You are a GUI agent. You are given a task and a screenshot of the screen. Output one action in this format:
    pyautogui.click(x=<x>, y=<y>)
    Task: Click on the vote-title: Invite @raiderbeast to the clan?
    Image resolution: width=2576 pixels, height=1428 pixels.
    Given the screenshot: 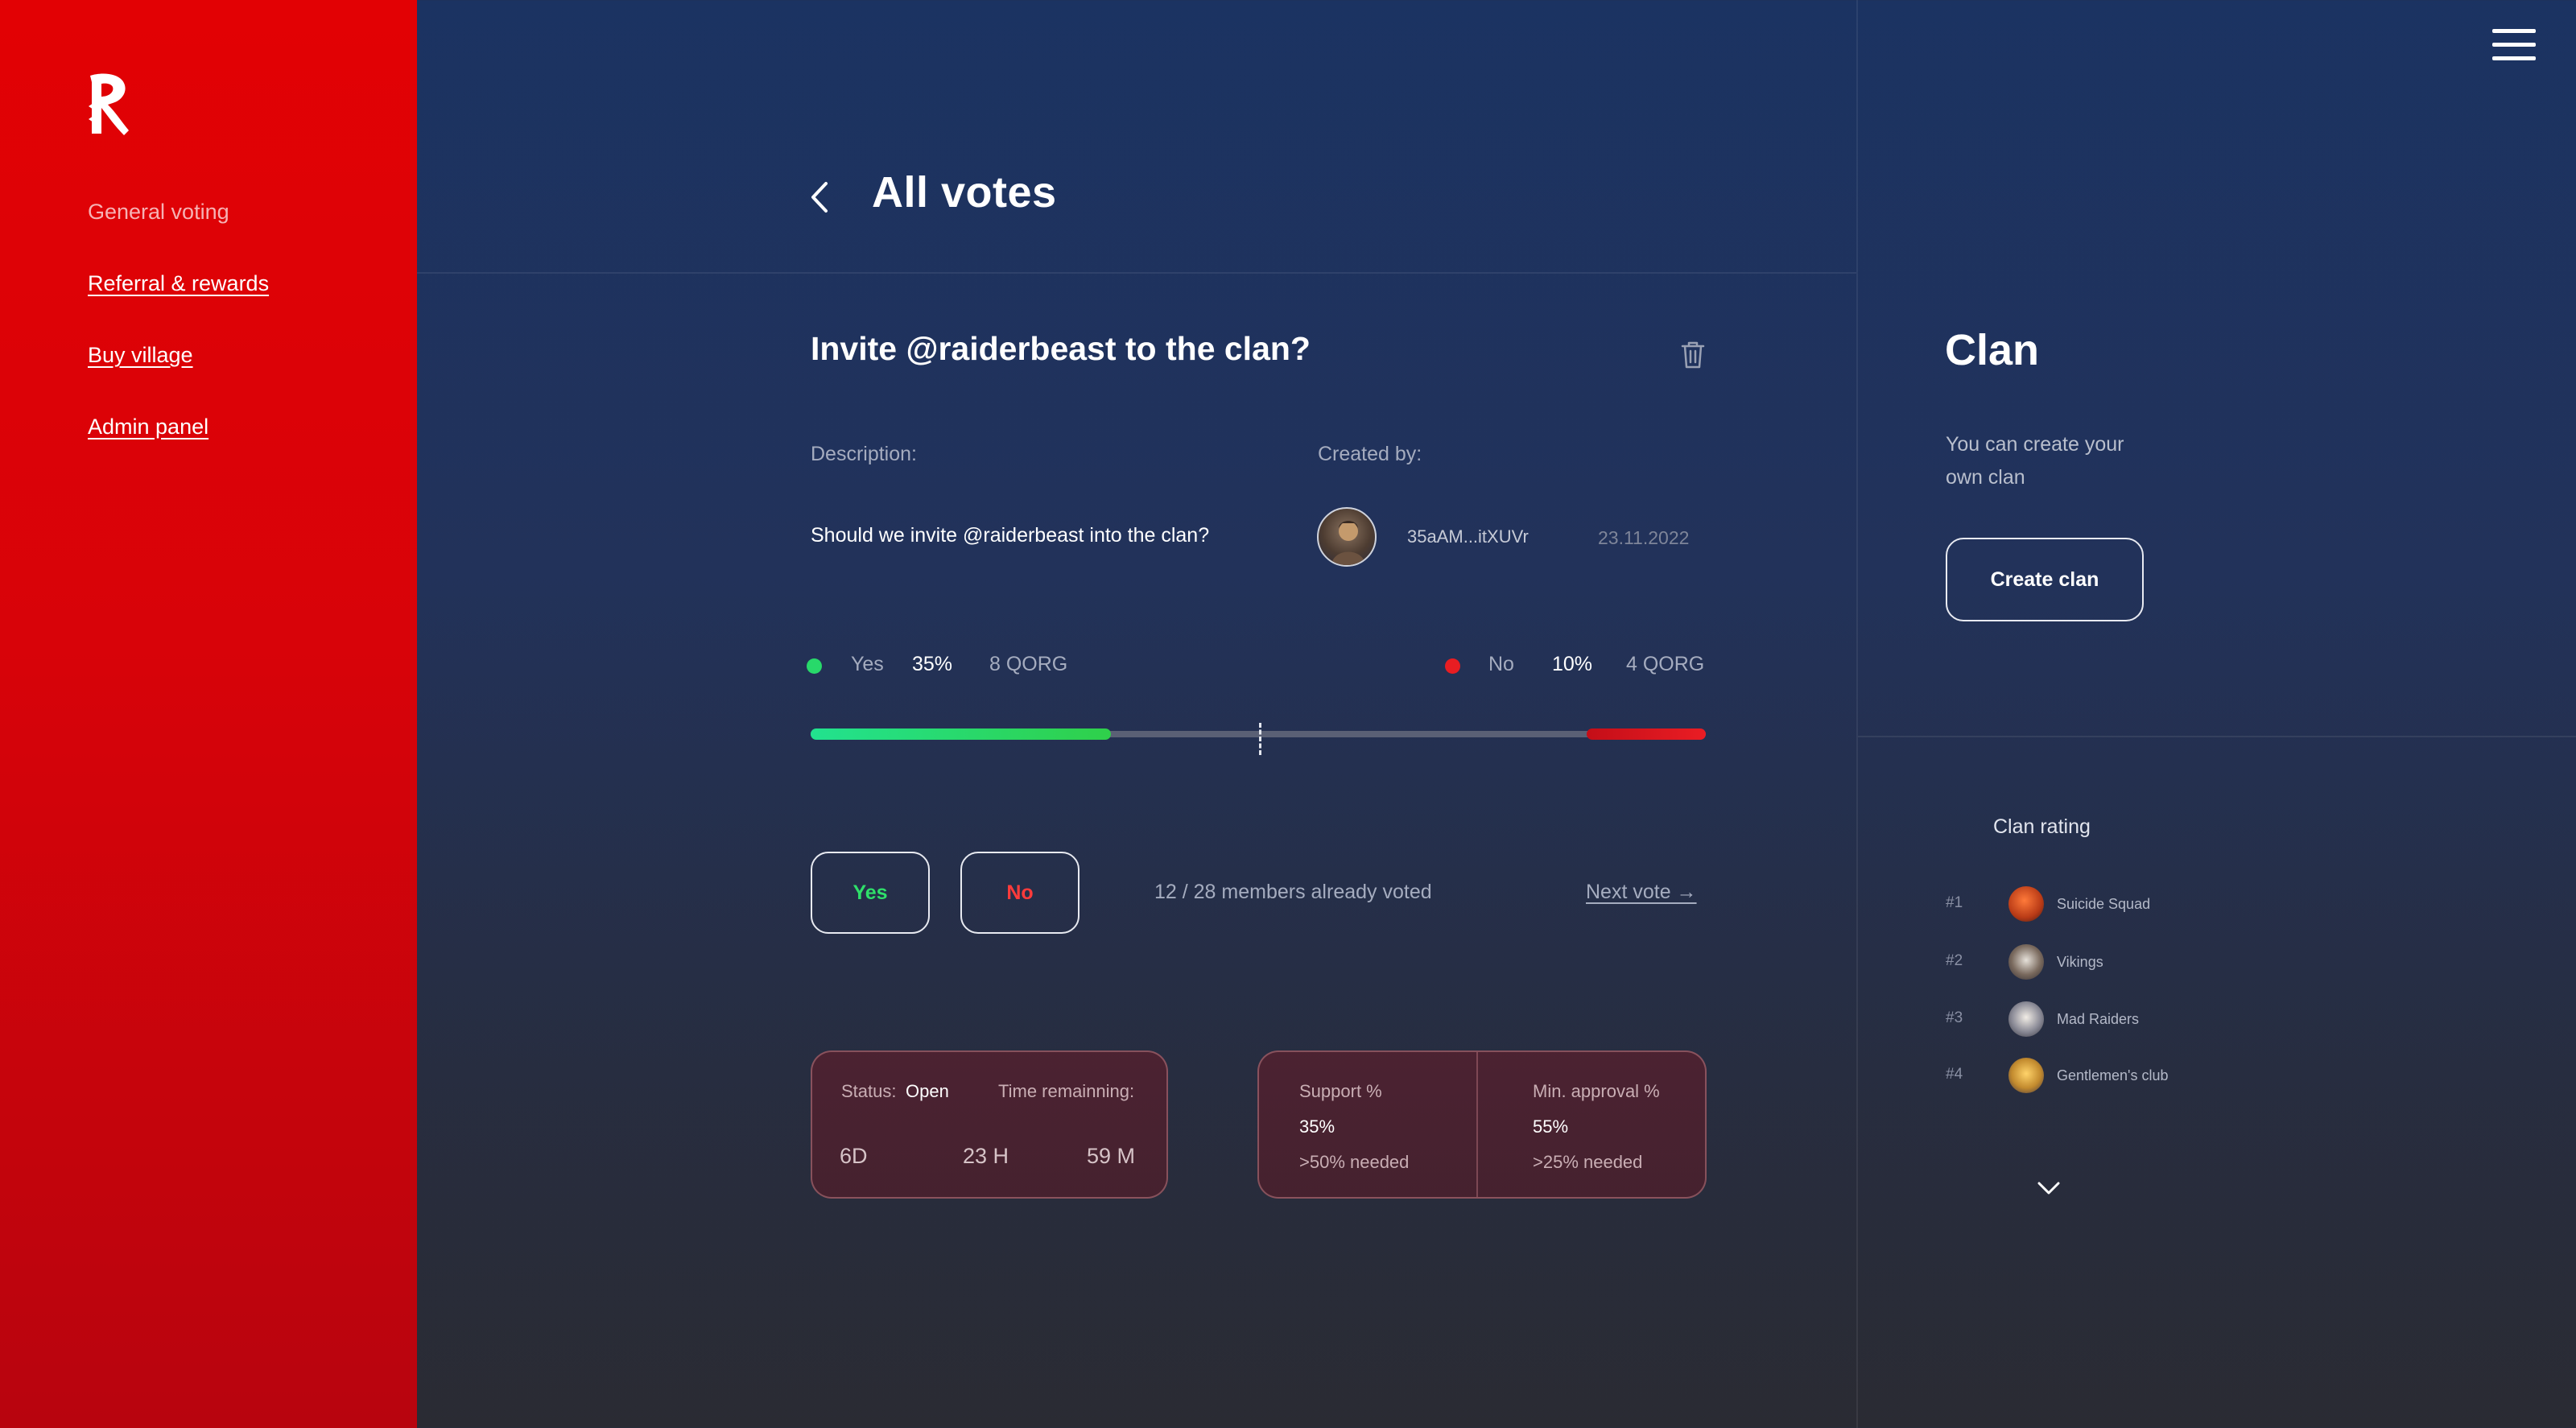 What is the action you would take?
    pyautogui.click(x=1061, y=348)
    